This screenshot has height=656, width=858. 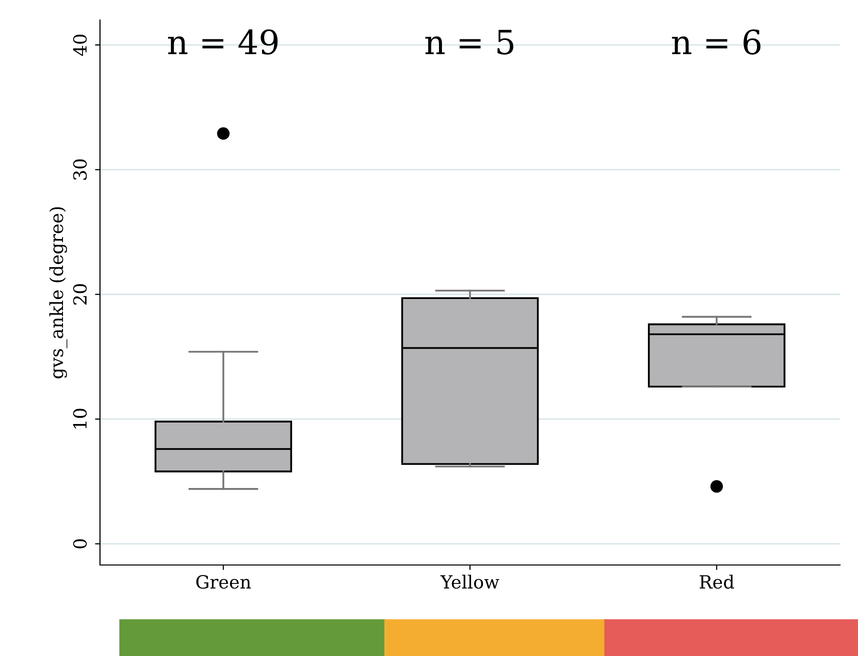 What do you see at coordinates (80, 294) in the screenshot?
I see `y-tick-label: 20` at bounding box center [80, 294].